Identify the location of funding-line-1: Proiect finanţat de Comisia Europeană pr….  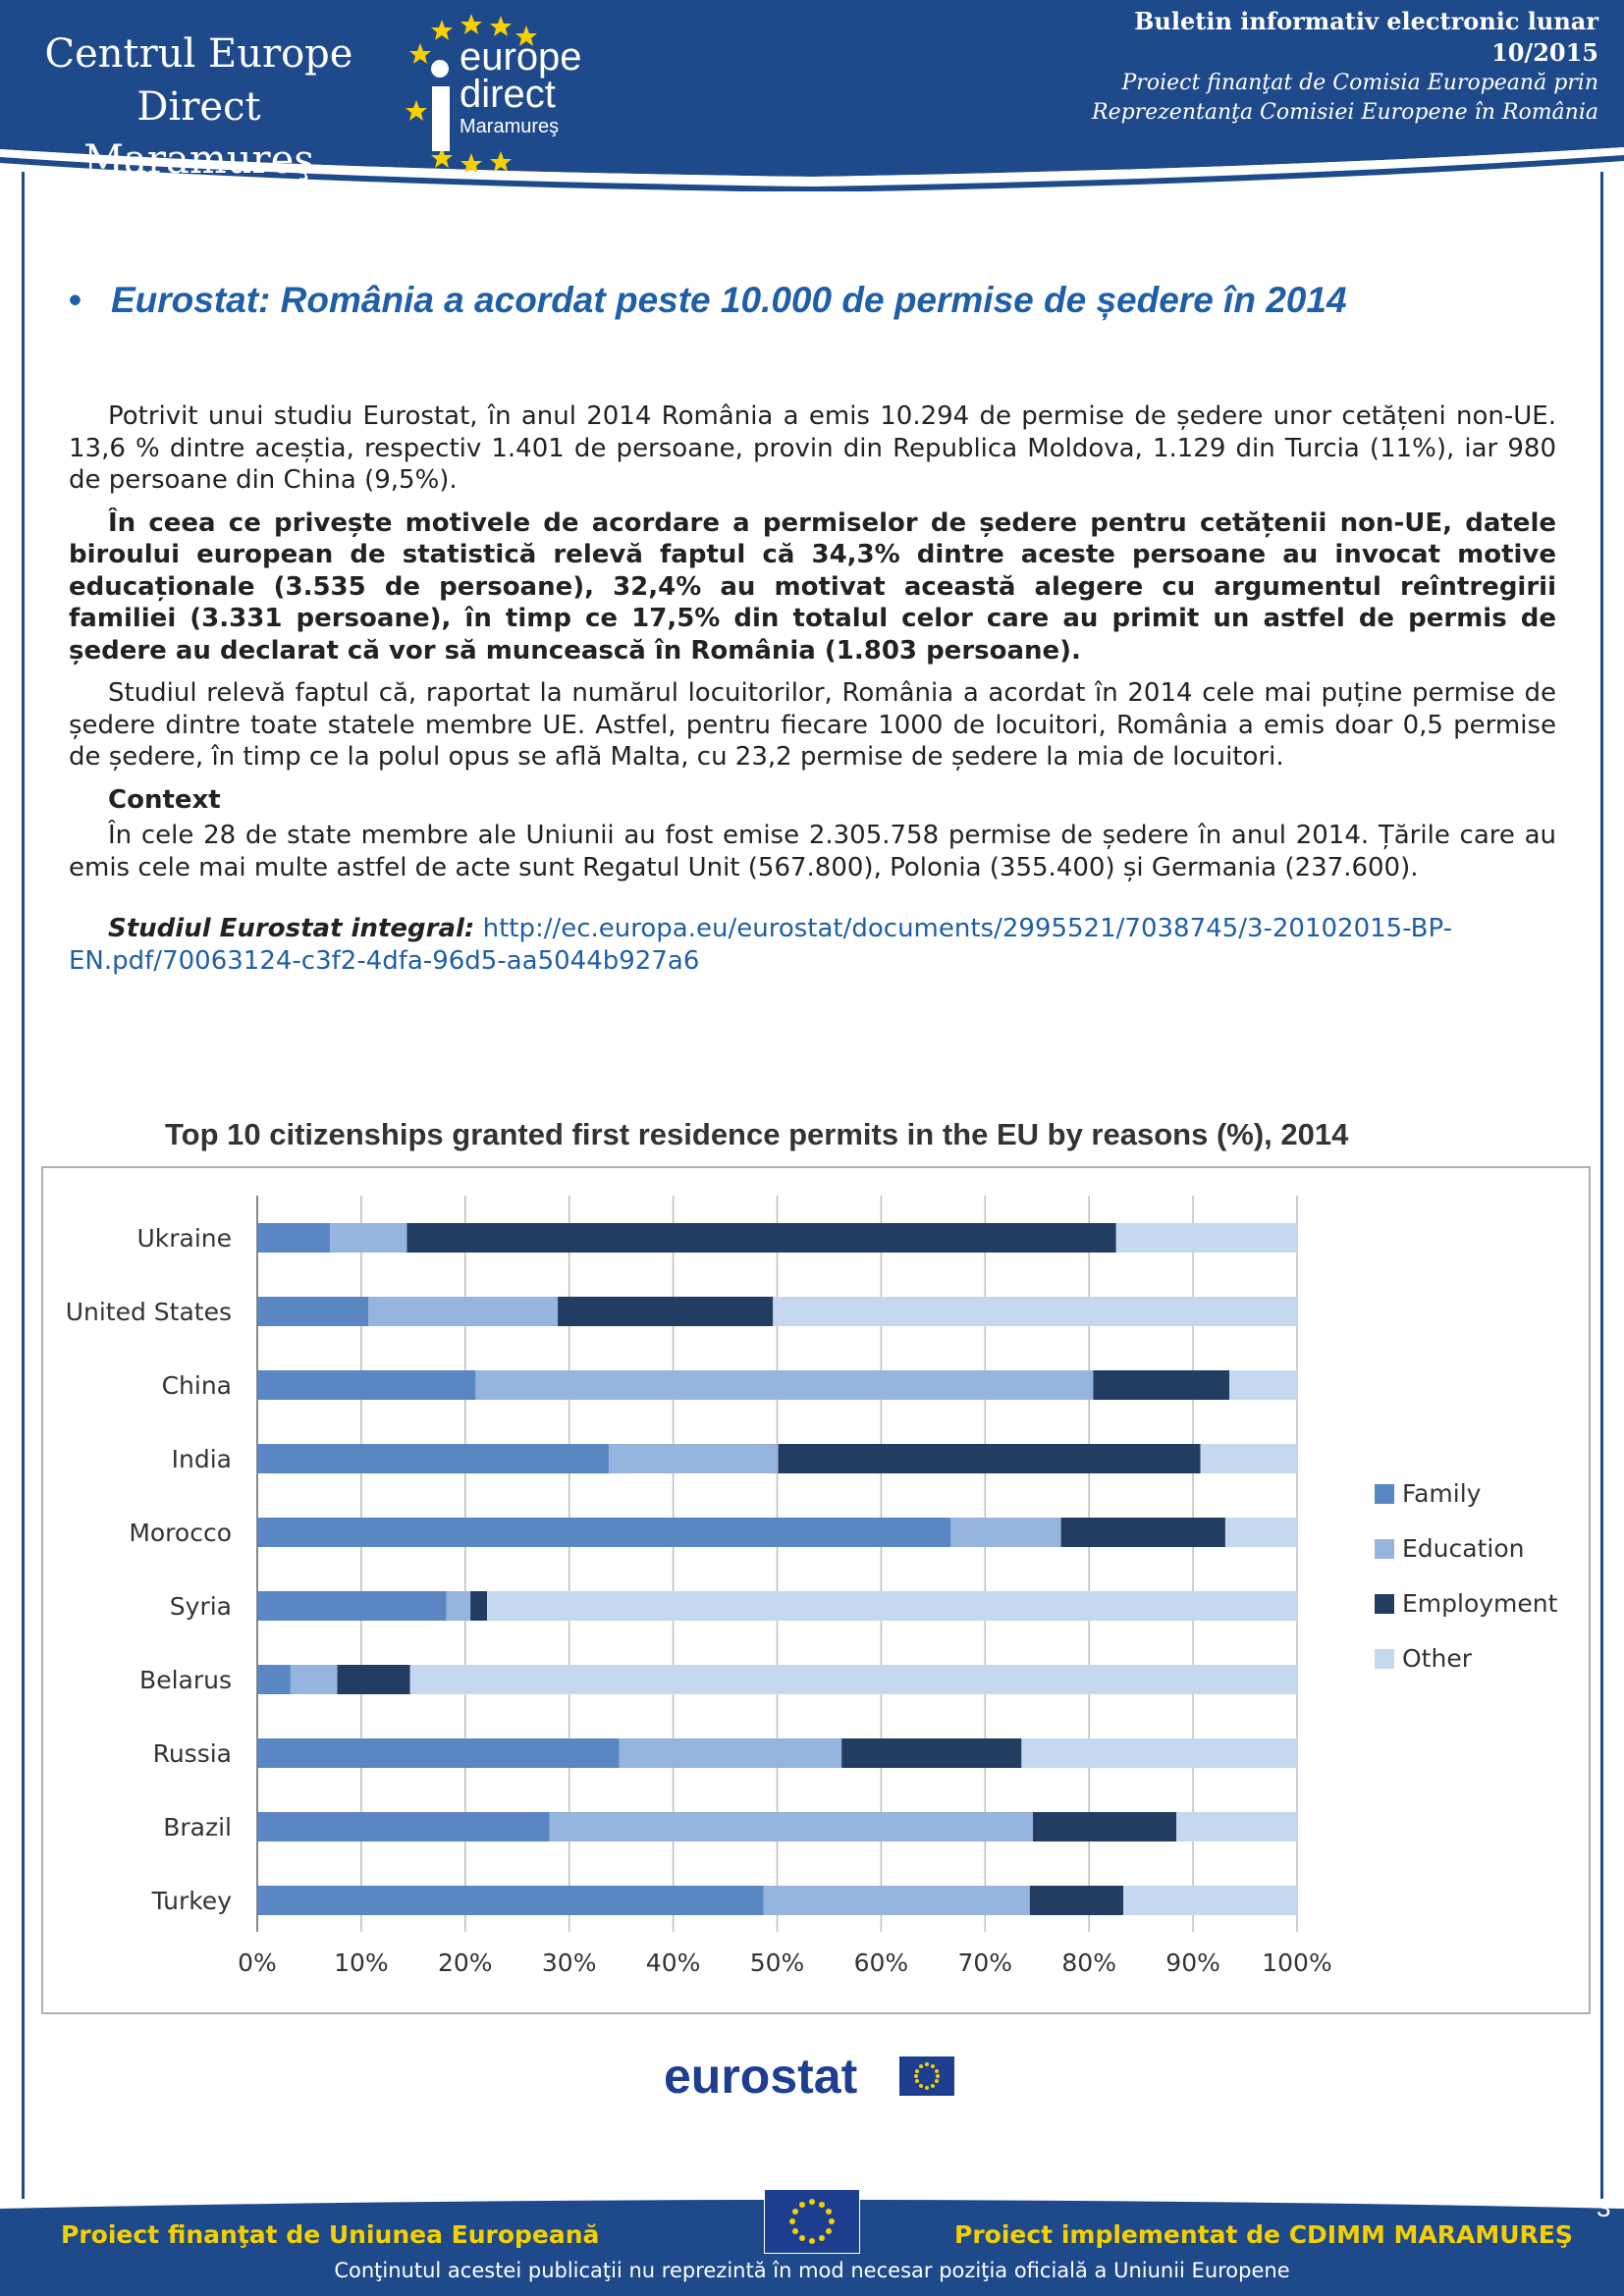
(1360, 83).